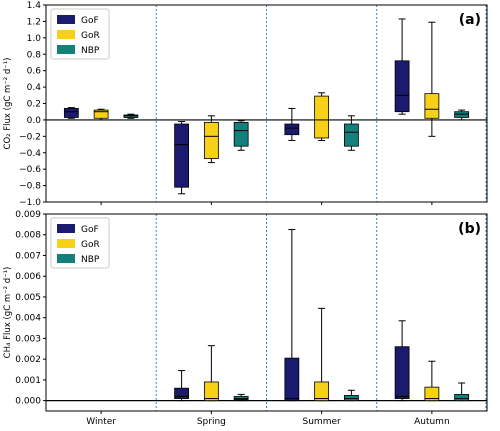  What do you see at coordinates (131, 116) in the screenshot?
I see `box-nbp-winter` at bounding box center [131, 116].